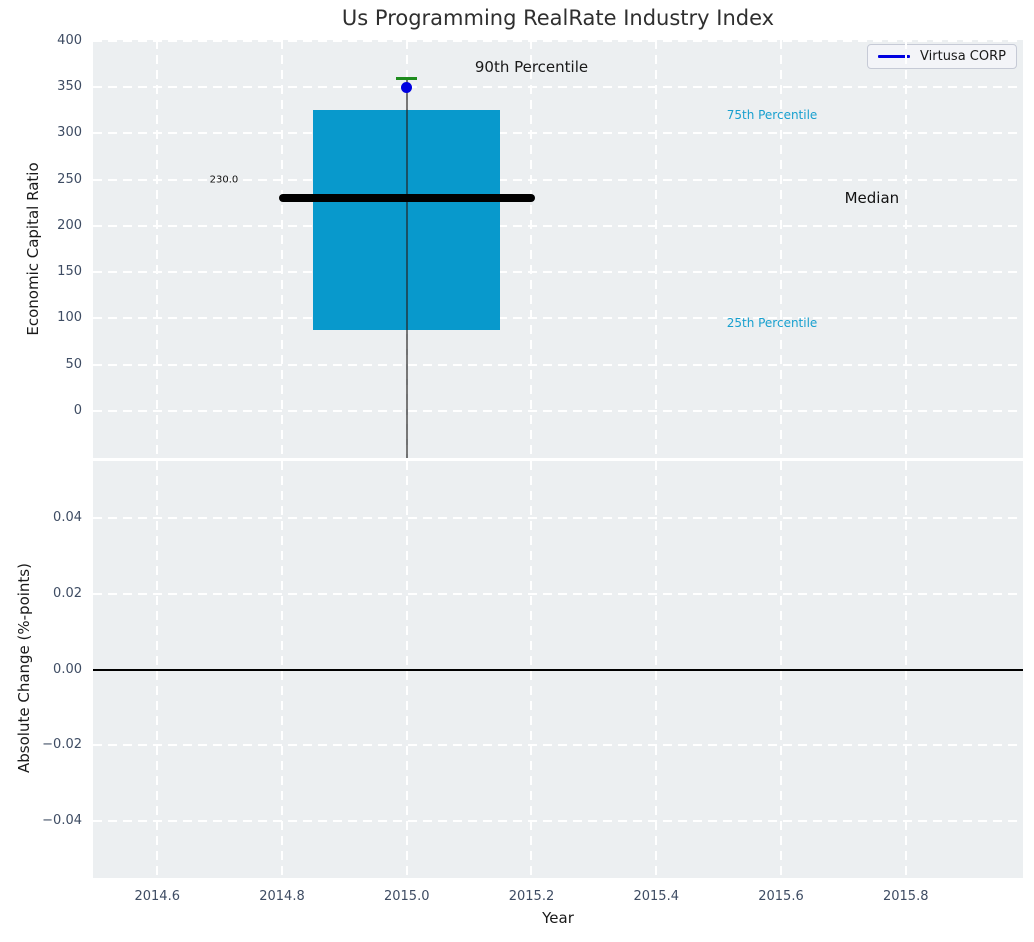 The image size is (1034, 942). What do you see at coordinates (77, 410) in the screenshot?
I see `y-tick-label: 0` at bounding box center [77, 410].